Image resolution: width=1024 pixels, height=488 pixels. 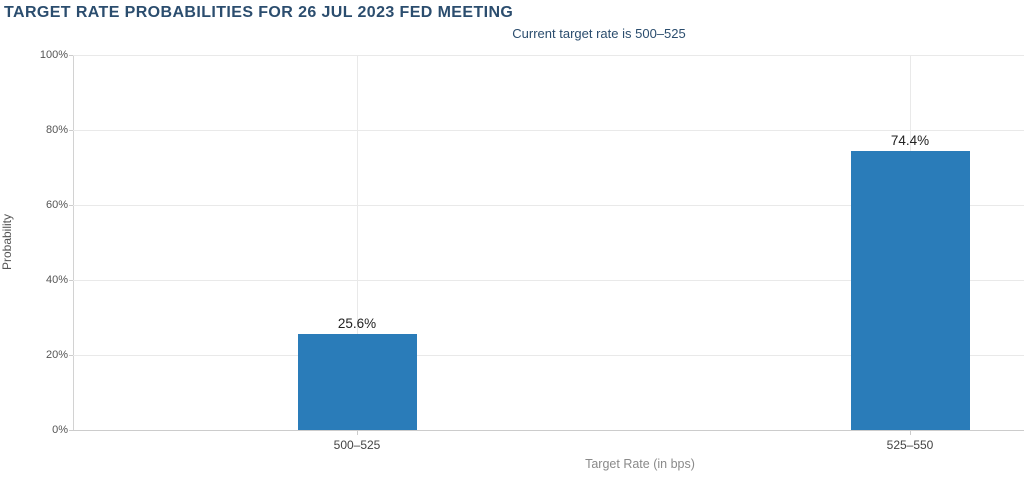 I want to click on category-gridline, so click(x=357, y=242).